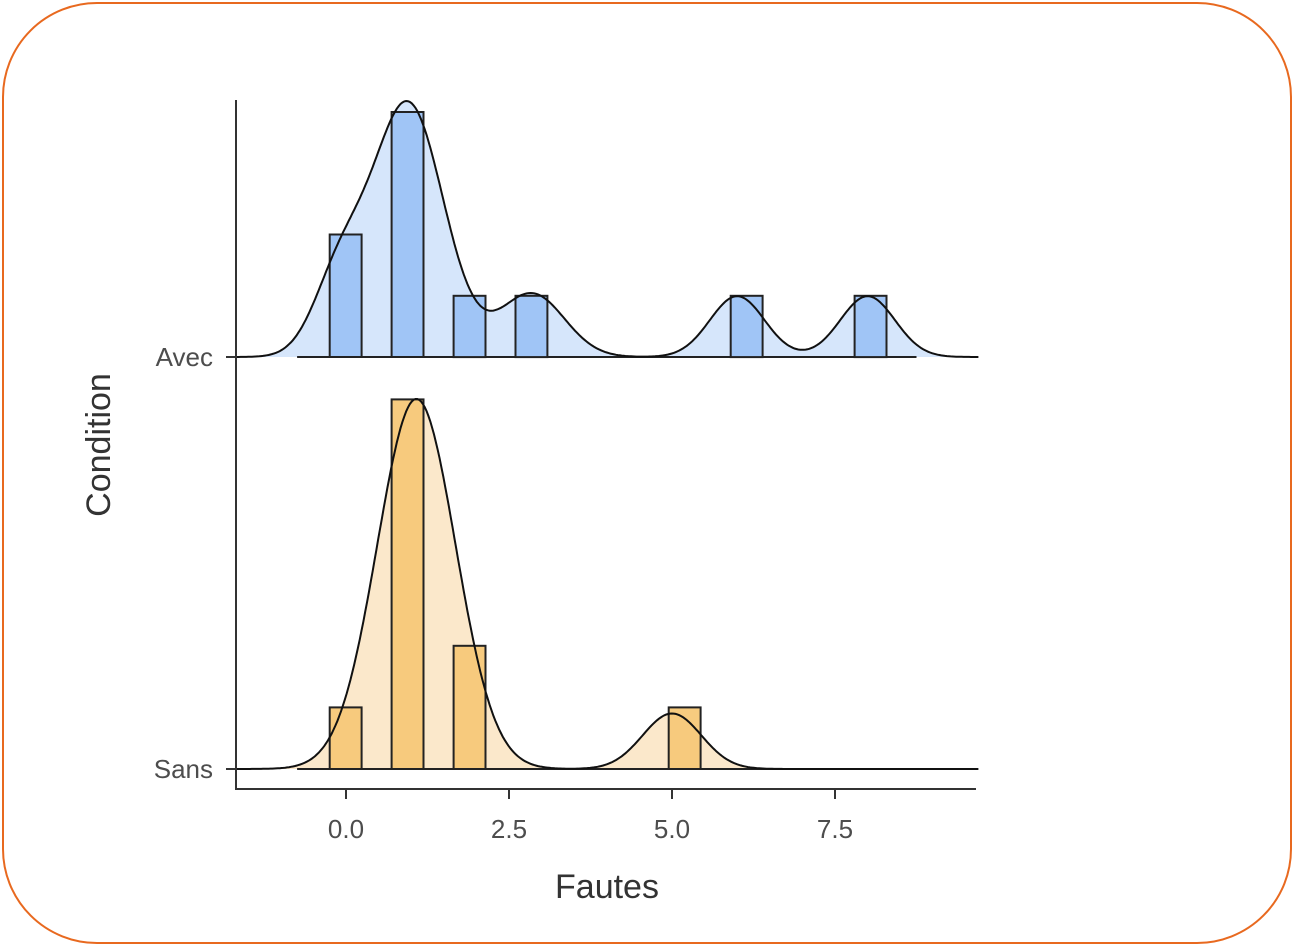 This screenshot has height=948, width=1296. I want to click on x-tick-label: 0.0, so click(346, 829).